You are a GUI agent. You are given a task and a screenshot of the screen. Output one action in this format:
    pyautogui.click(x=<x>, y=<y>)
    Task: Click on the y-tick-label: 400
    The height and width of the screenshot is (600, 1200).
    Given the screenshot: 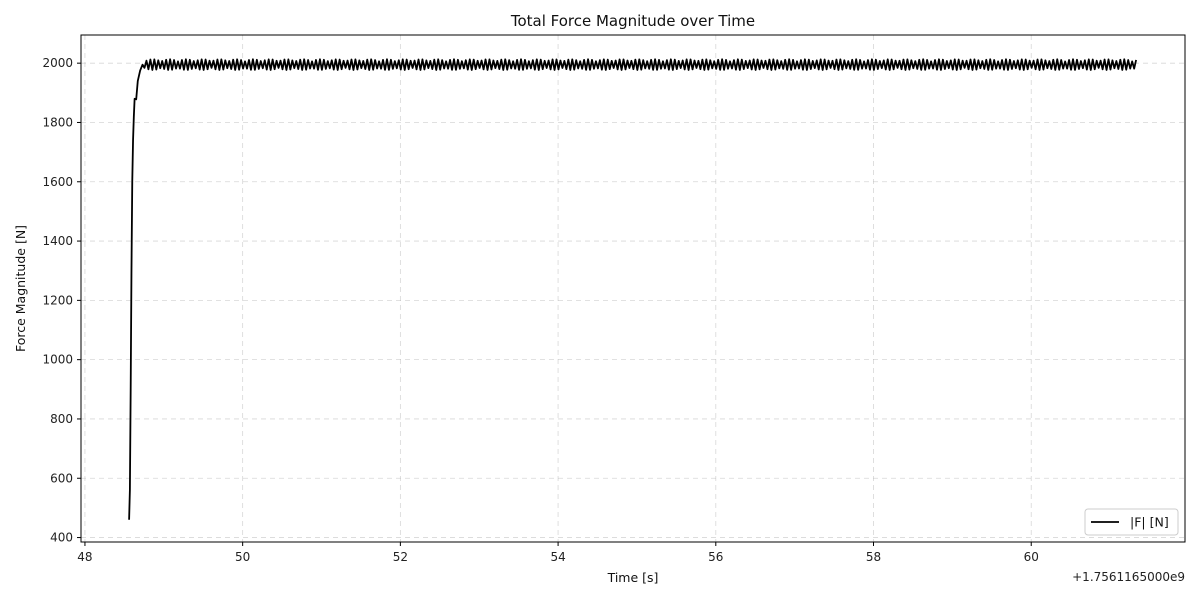 What is the action you would take?
    pyautogui.click(x=61, y=538)
    